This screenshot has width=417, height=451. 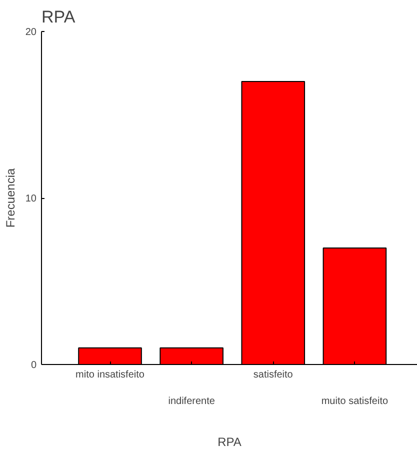 I want to click on x-axis-title: RPA, so click(x=230, y=441).